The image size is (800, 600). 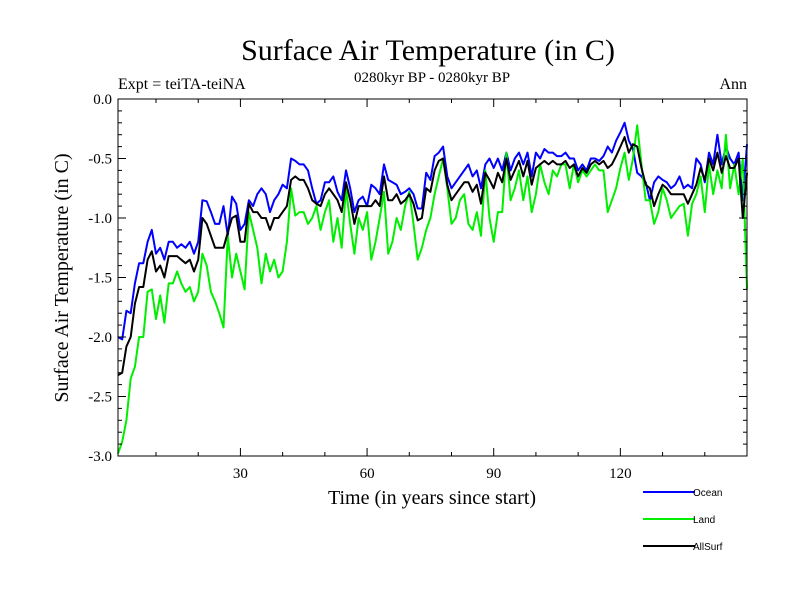 What do you see at coordinates (493, 474) in the screenshot?
I see `x-tick-label: 90` at bounding box center [493, 474].